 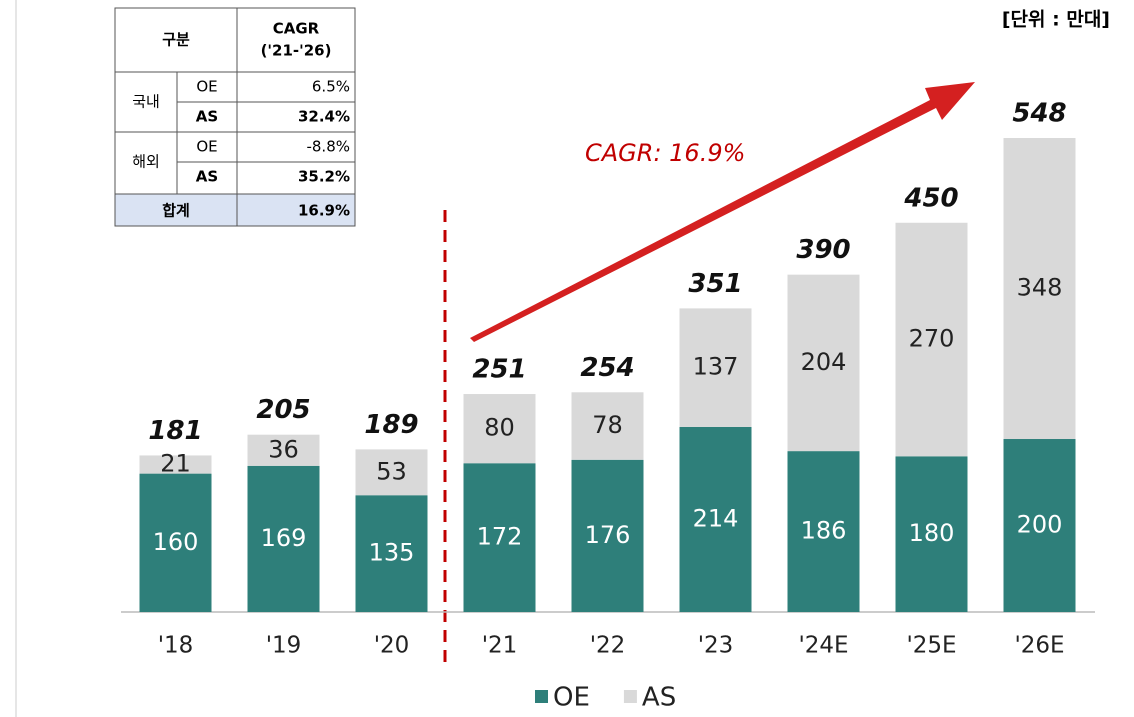 I want to click on total-row-bg, so click(x=235, y=210).